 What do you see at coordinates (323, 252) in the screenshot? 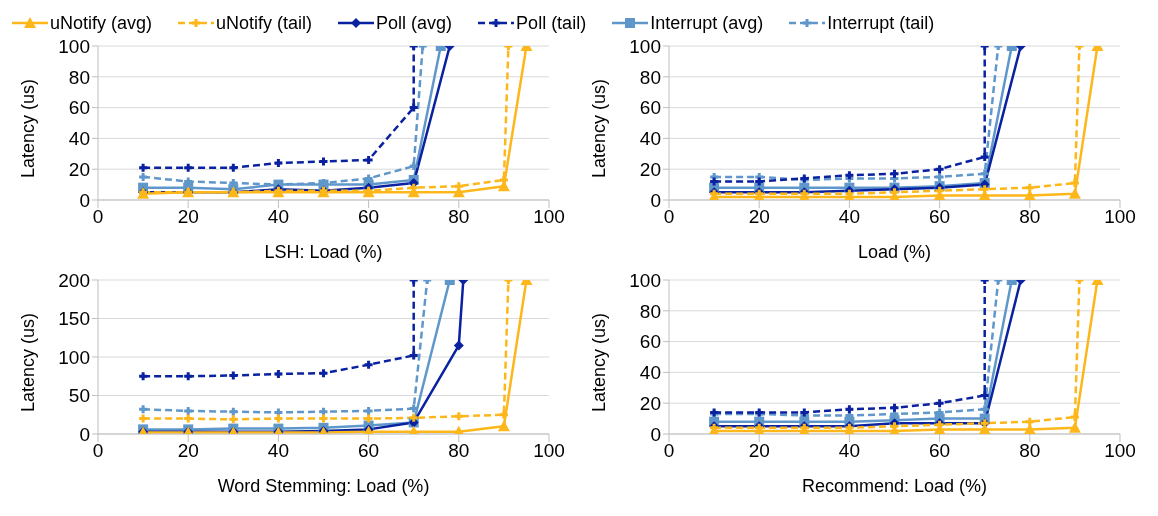
I see `x-axis-title: LSH: Load (%)` at bounding box center [323, 252].